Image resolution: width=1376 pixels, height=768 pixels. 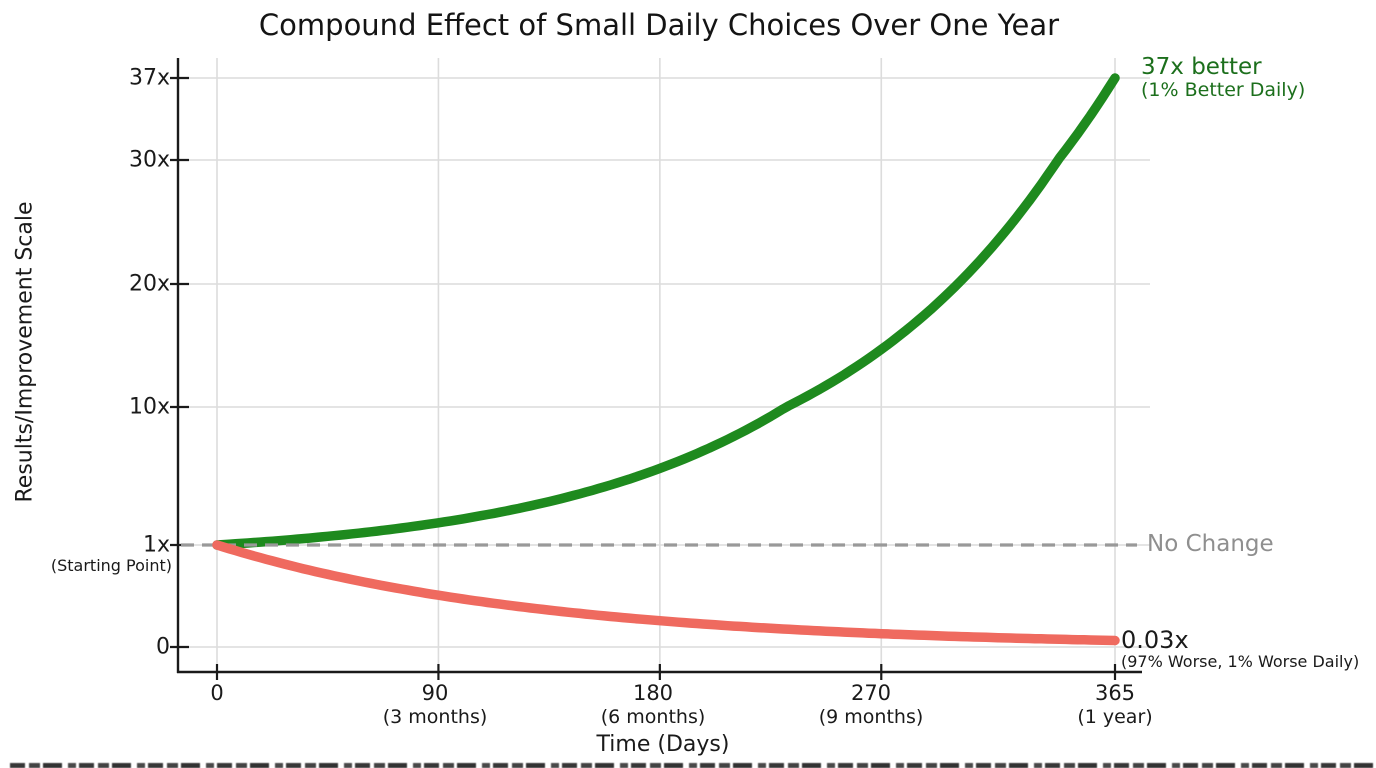 I want to click on x-tick-sublabel-6-months: (6 months), so click(x=653, y=717).